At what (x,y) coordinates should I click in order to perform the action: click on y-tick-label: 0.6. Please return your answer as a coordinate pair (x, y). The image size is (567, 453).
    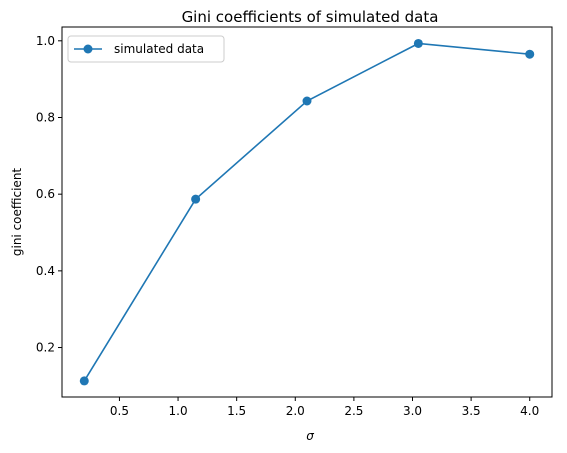
    Looking at the image, I should click on (45, 194).